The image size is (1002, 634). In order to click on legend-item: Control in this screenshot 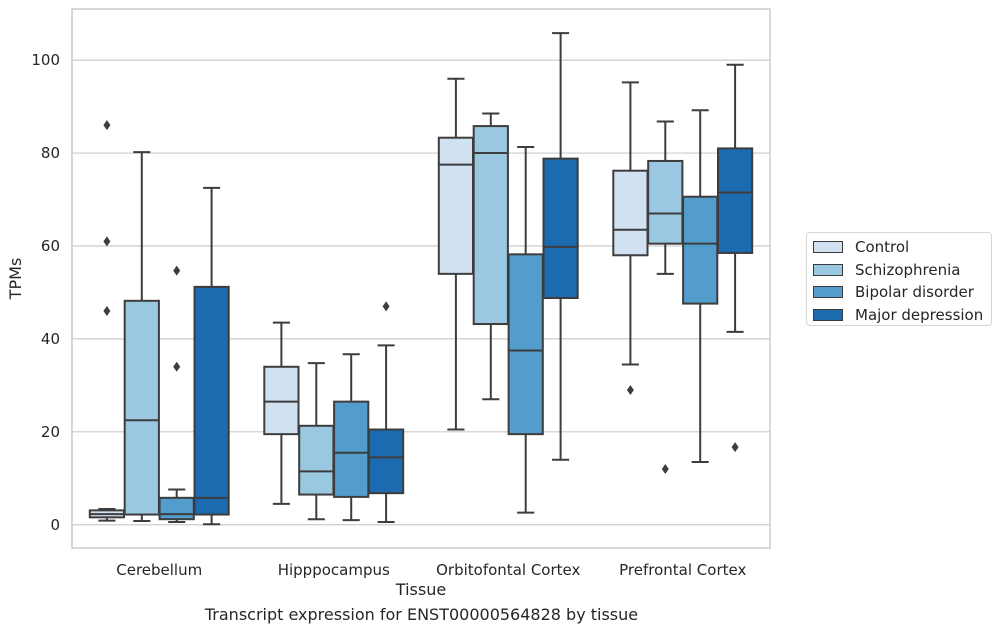, I will do `click(902, 247)`.